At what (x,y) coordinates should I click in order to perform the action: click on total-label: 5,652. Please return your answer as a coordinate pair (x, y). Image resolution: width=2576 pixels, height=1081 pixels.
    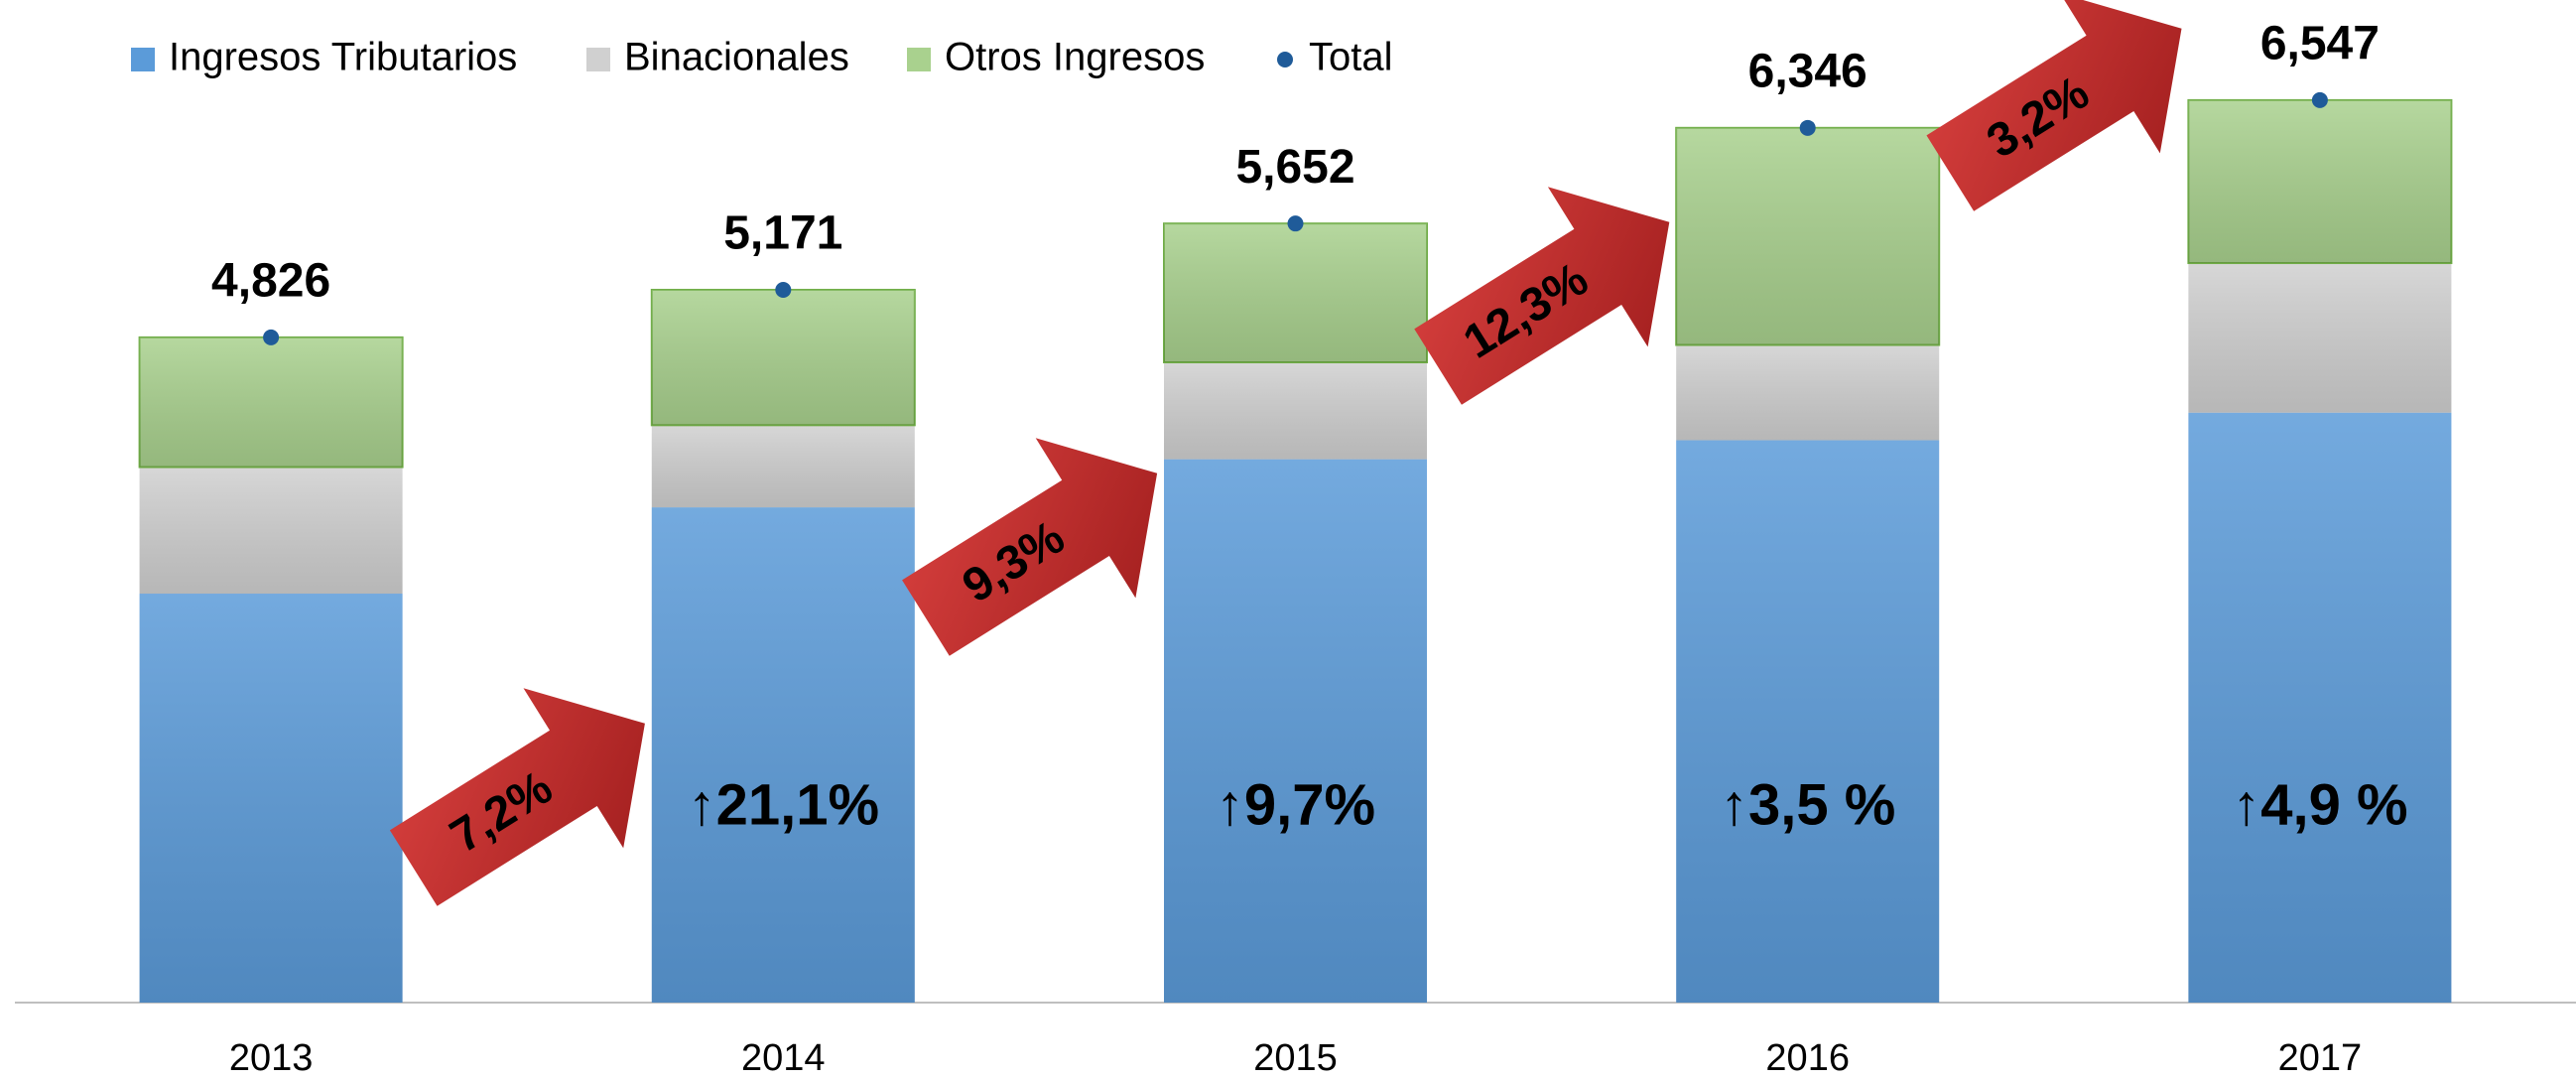
    Looking at the image, I should click on (1294, 167).